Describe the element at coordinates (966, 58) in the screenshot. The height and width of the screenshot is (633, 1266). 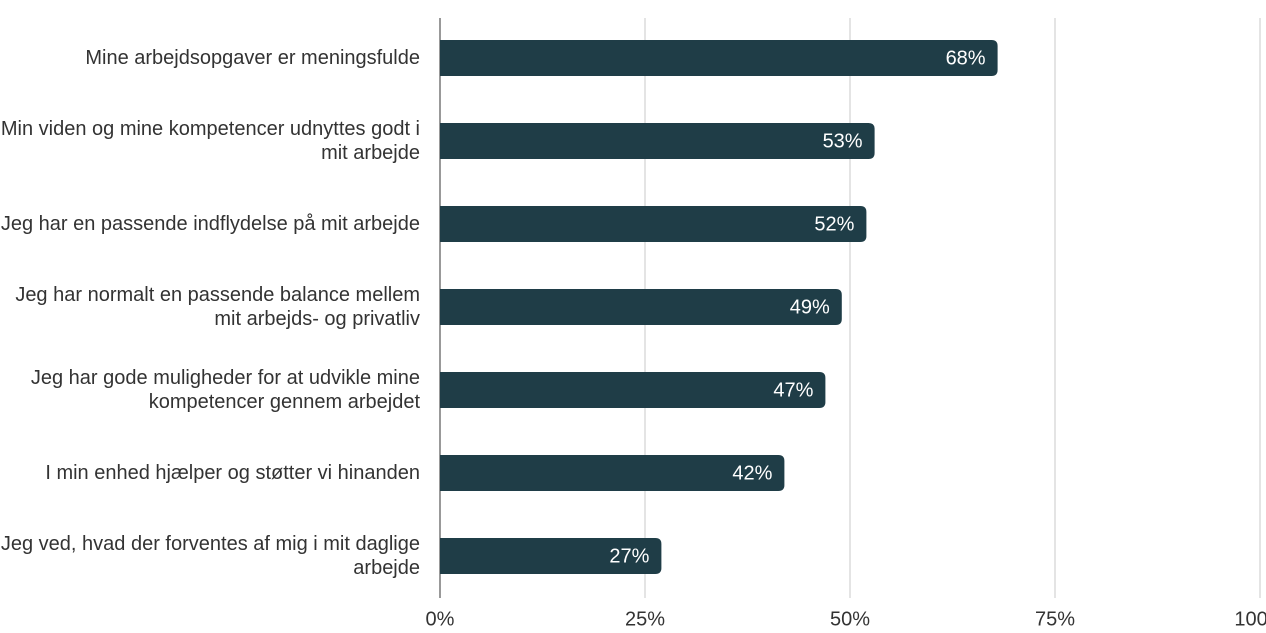
I see `value-label: 68%` at that location.